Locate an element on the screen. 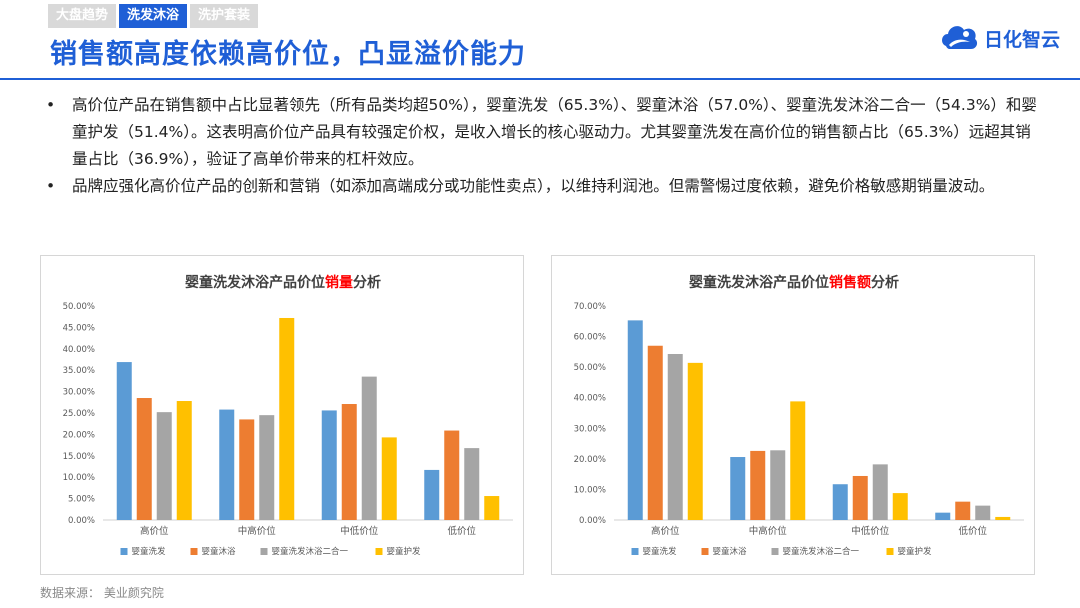  chart-title-suffix: 分析 is located at coordinates (367, 282).